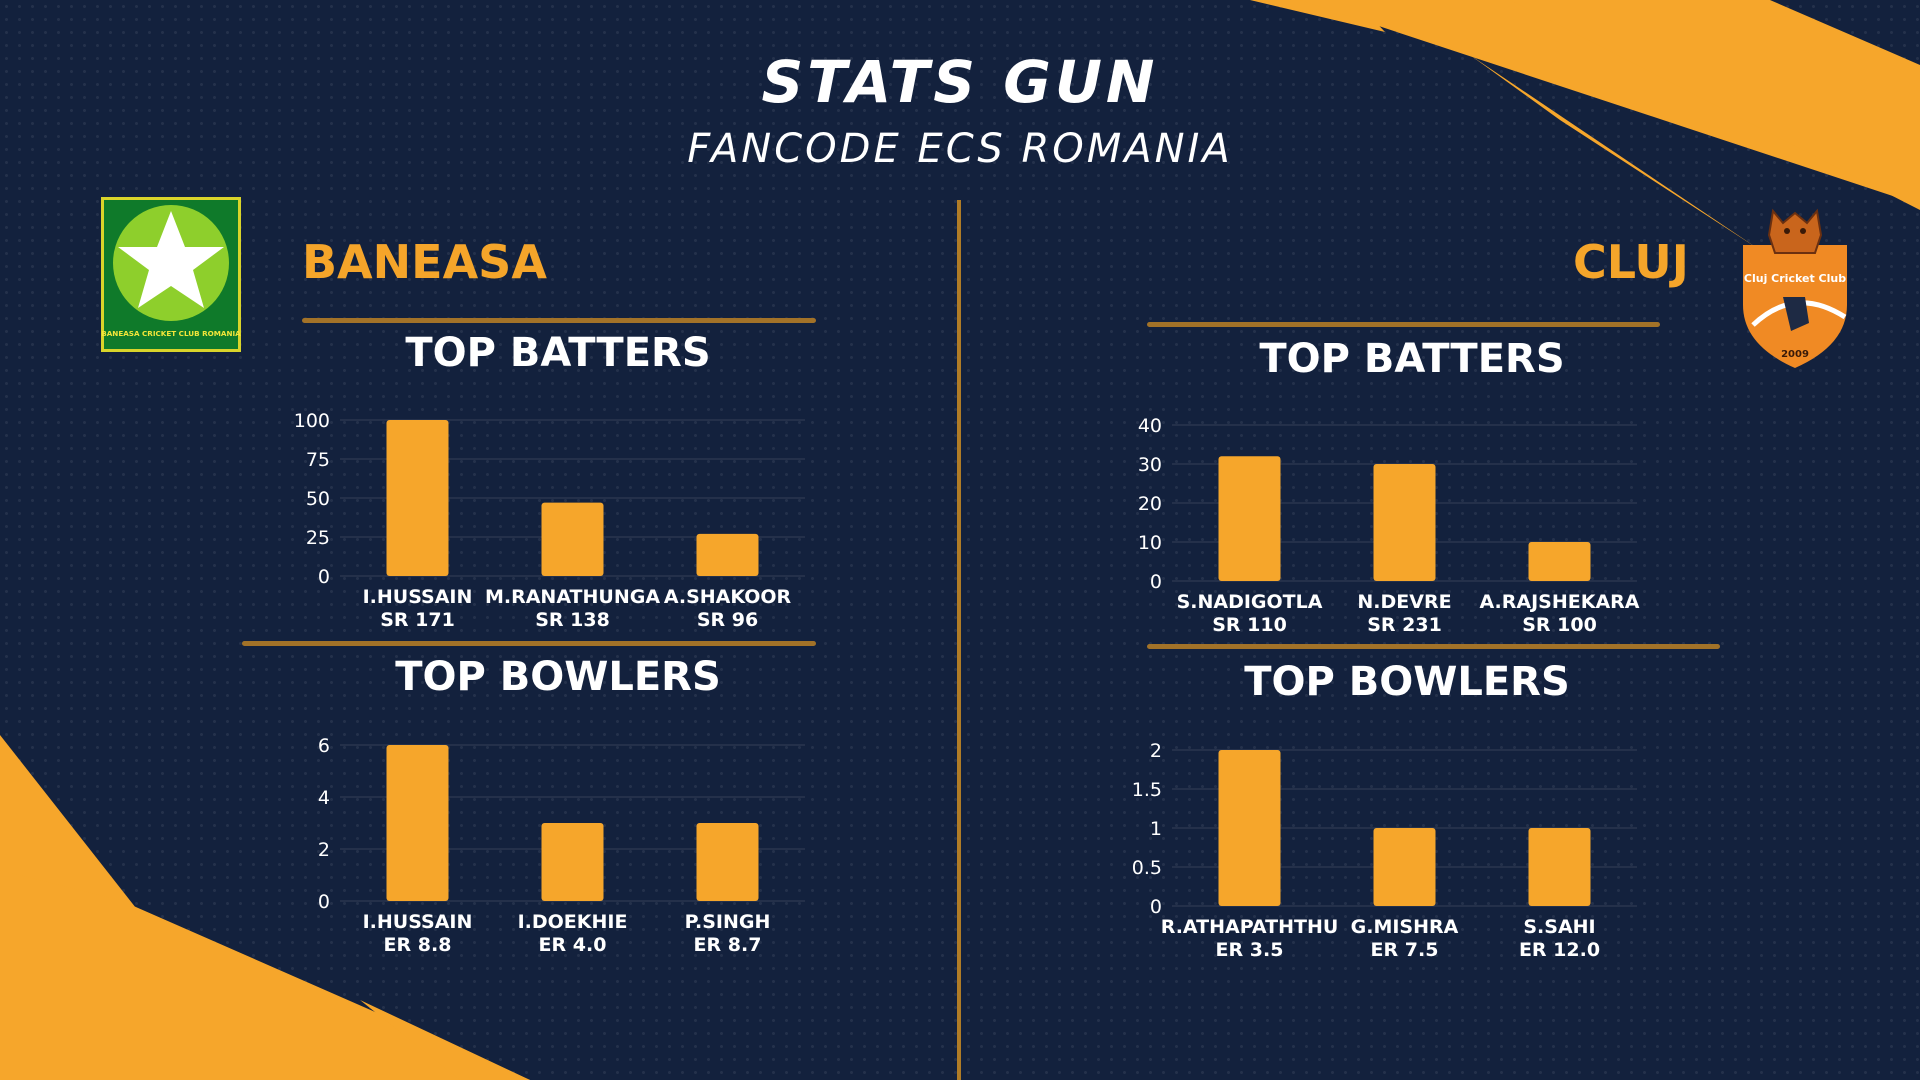 The height and width of the screenshot is (1080, 1920). I want to click on baneasa-bowlers-title: TOP BOWLERS, so click(558, 677).